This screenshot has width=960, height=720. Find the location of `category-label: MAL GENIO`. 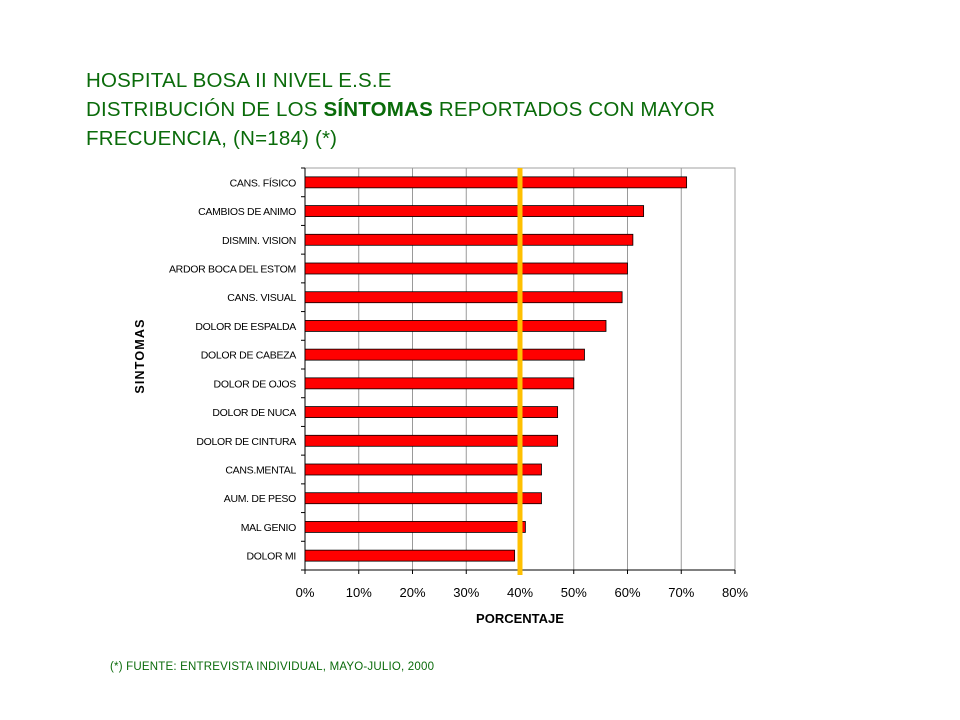

category-label: MAL GENIO is located at coordinates (268, 528).